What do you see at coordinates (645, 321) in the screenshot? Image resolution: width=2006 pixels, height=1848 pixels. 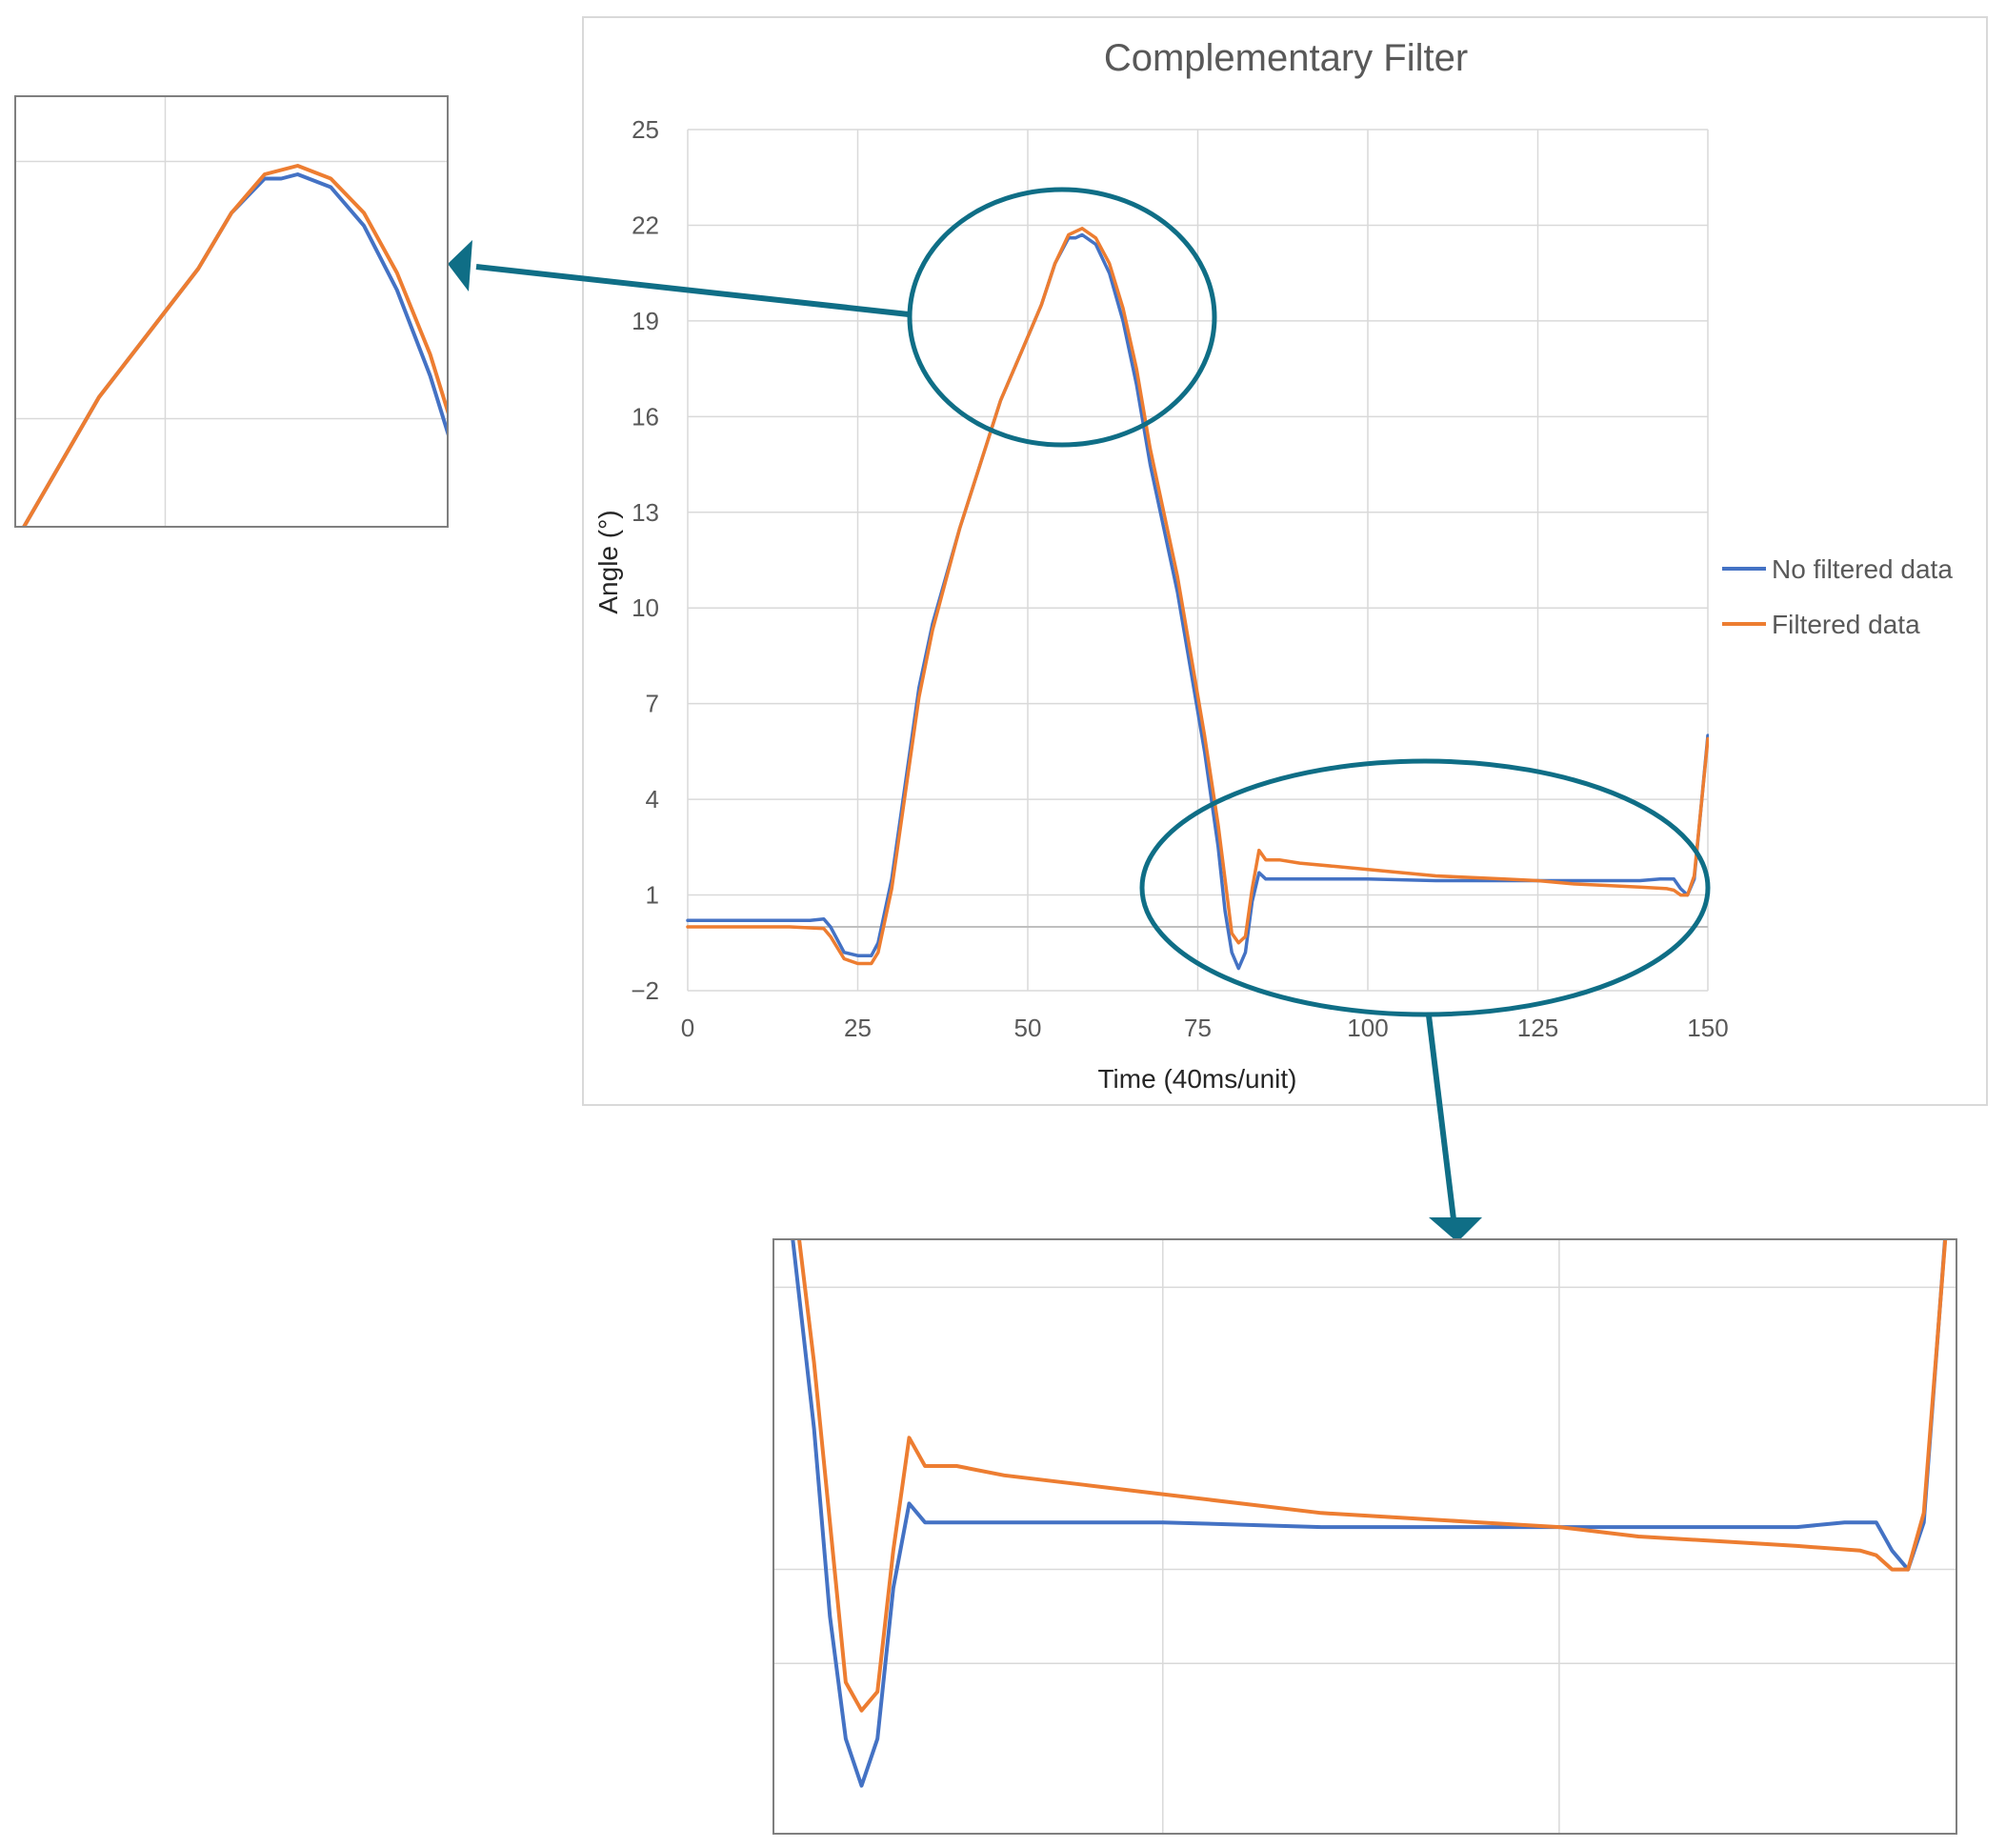 I see `y-tick-label: 19` at bounding box center [645, 321].